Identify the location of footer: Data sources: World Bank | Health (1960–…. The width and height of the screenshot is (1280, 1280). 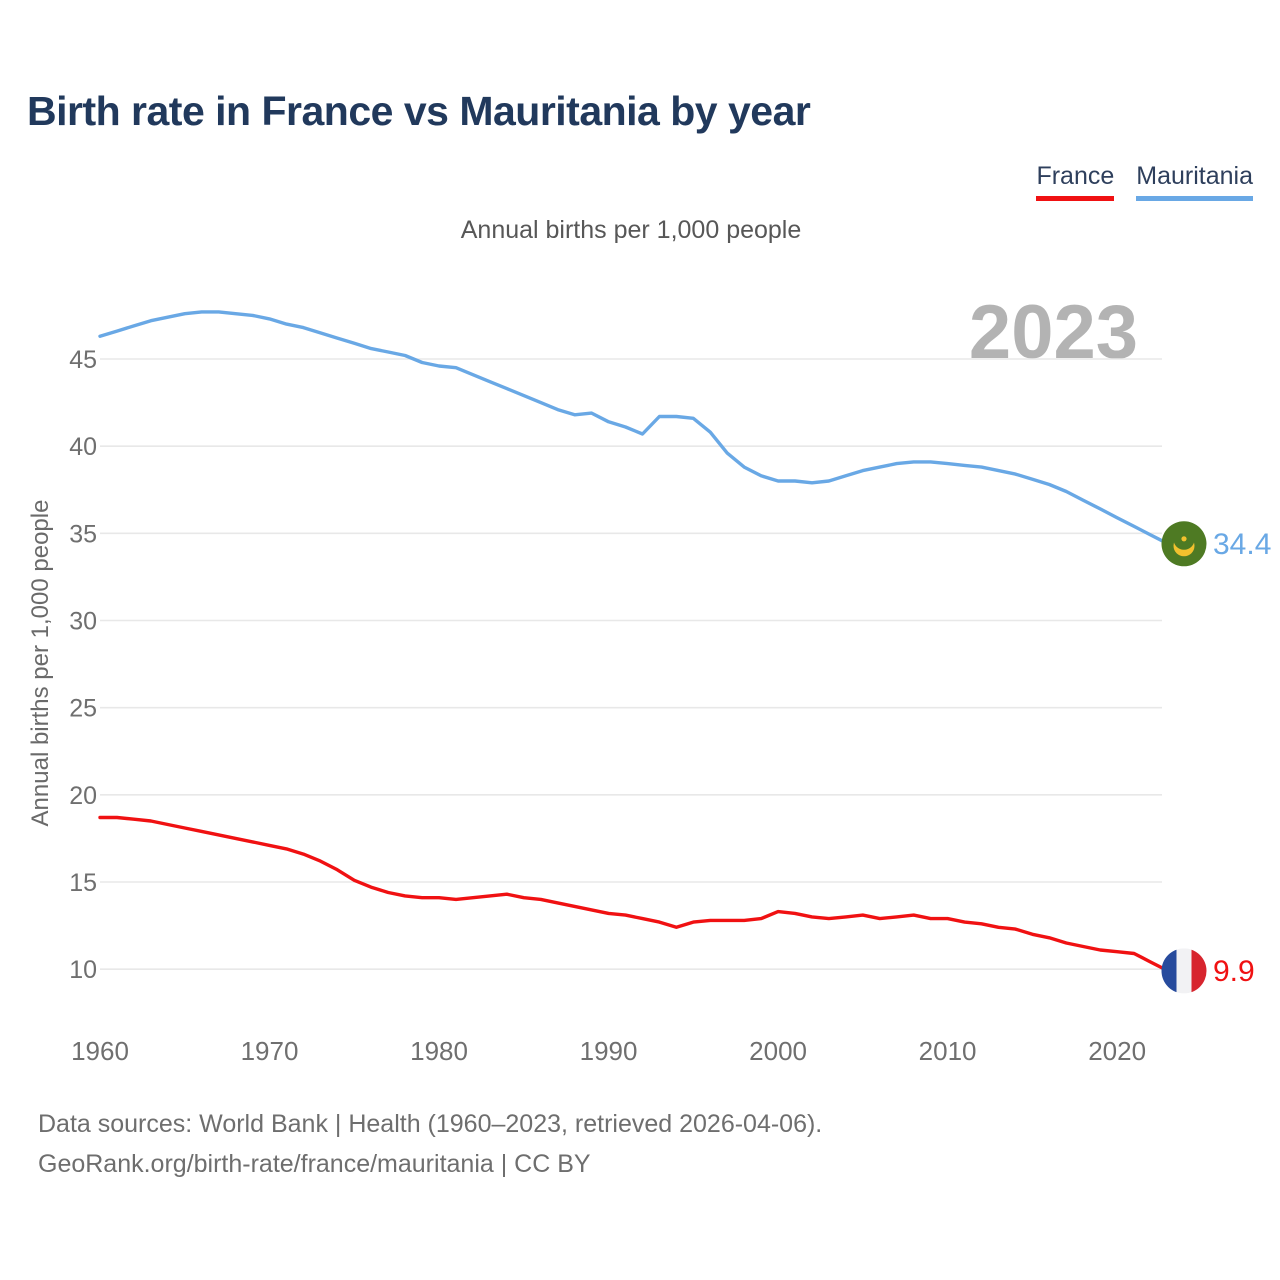
(430, 1144).